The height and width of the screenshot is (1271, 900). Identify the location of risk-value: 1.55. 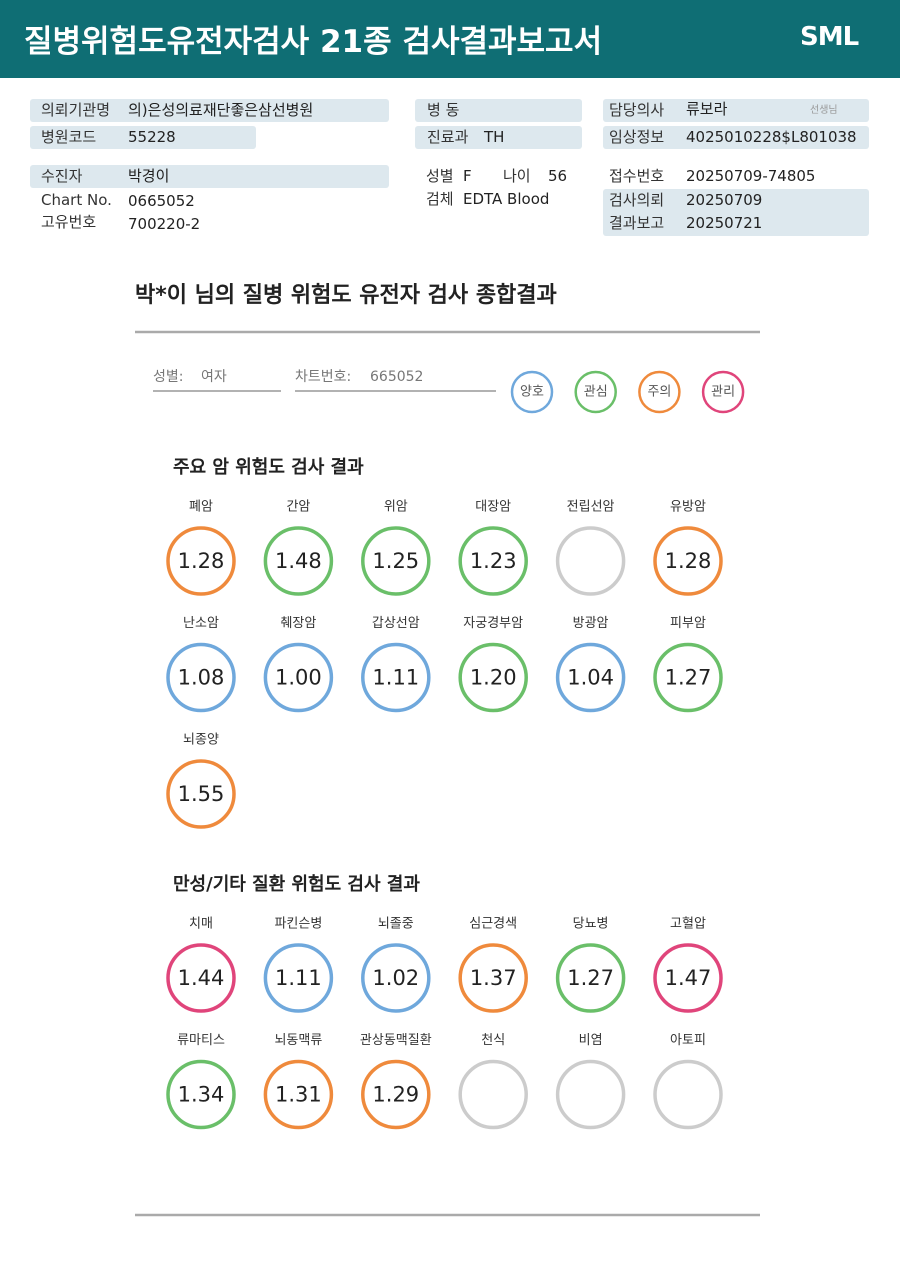
(201, 794).